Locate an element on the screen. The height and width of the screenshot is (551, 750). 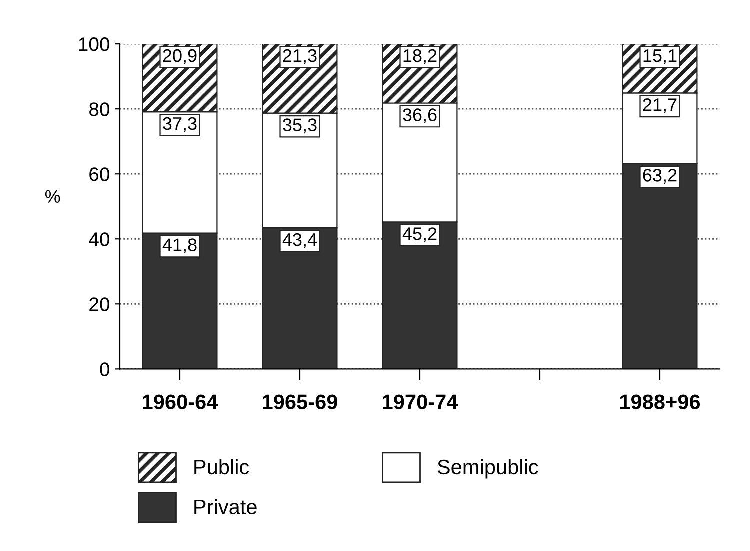
x-tick-label: 1960-64 is located at coordinates (180, 402).